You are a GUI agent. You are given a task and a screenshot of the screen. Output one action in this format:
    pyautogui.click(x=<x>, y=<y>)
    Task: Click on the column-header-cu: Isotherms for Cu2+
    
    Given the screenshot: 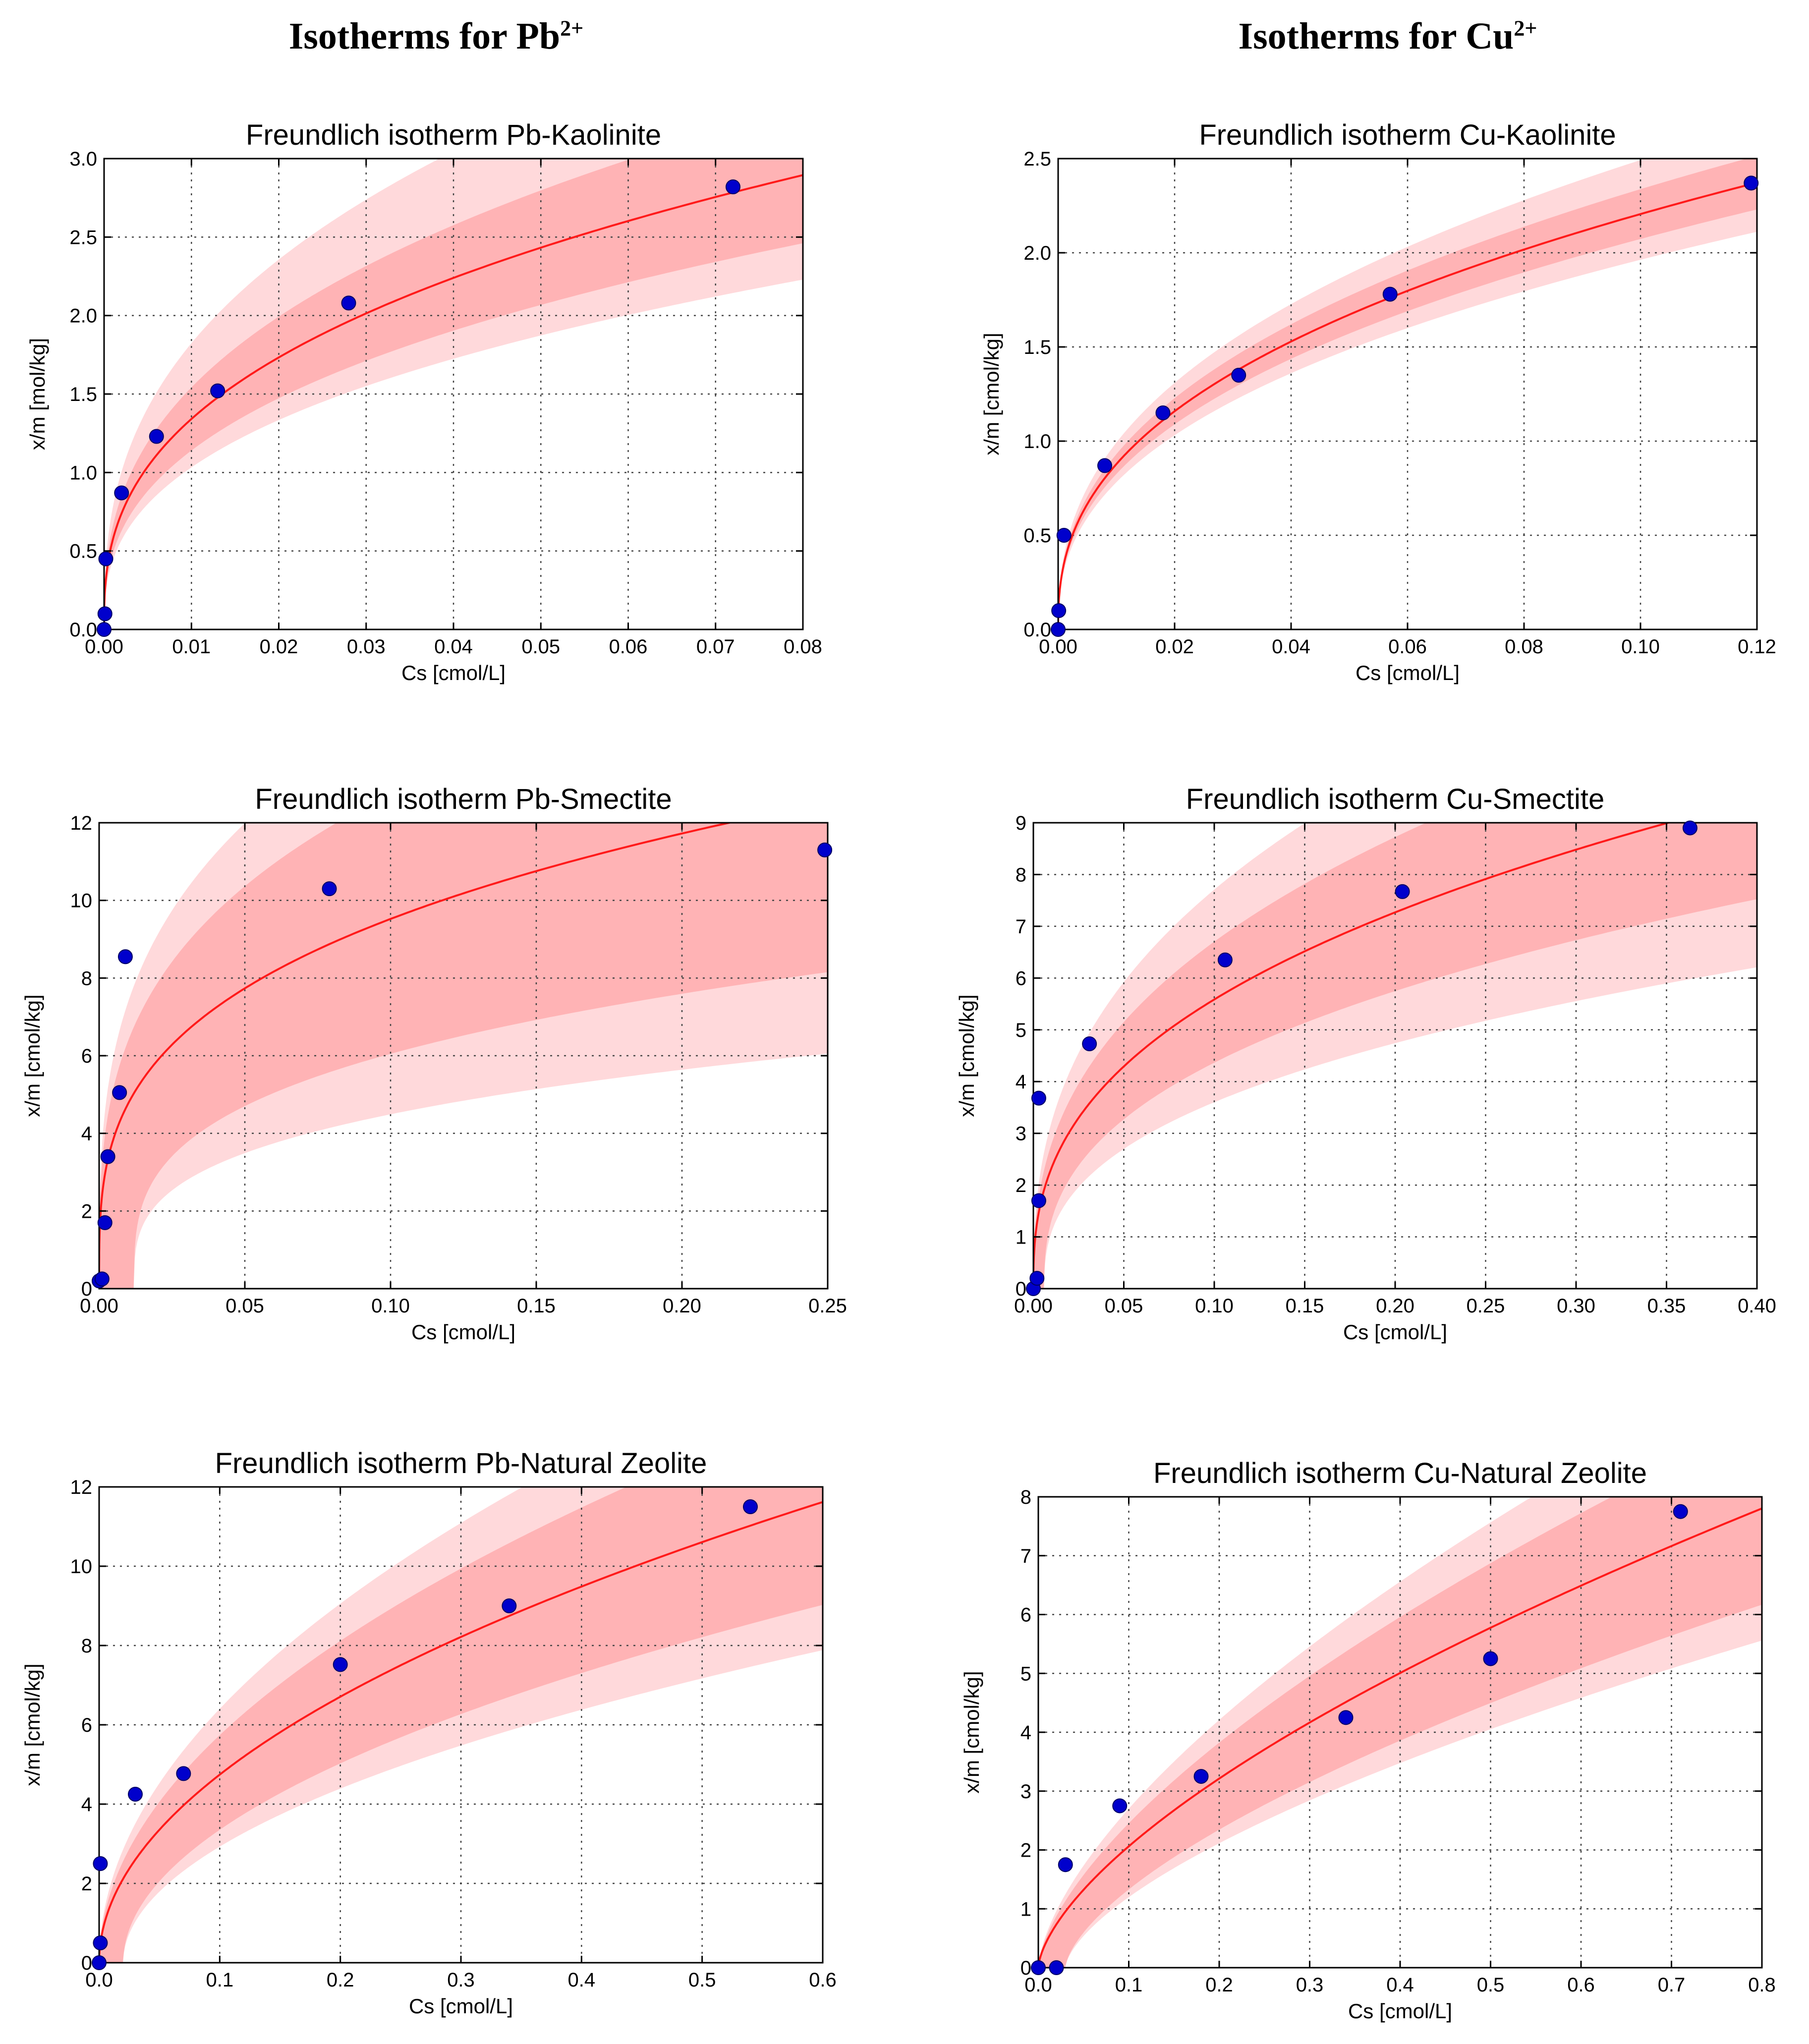 What is the action you would take?
    pyautogui.click(x=1388, y=36)
    